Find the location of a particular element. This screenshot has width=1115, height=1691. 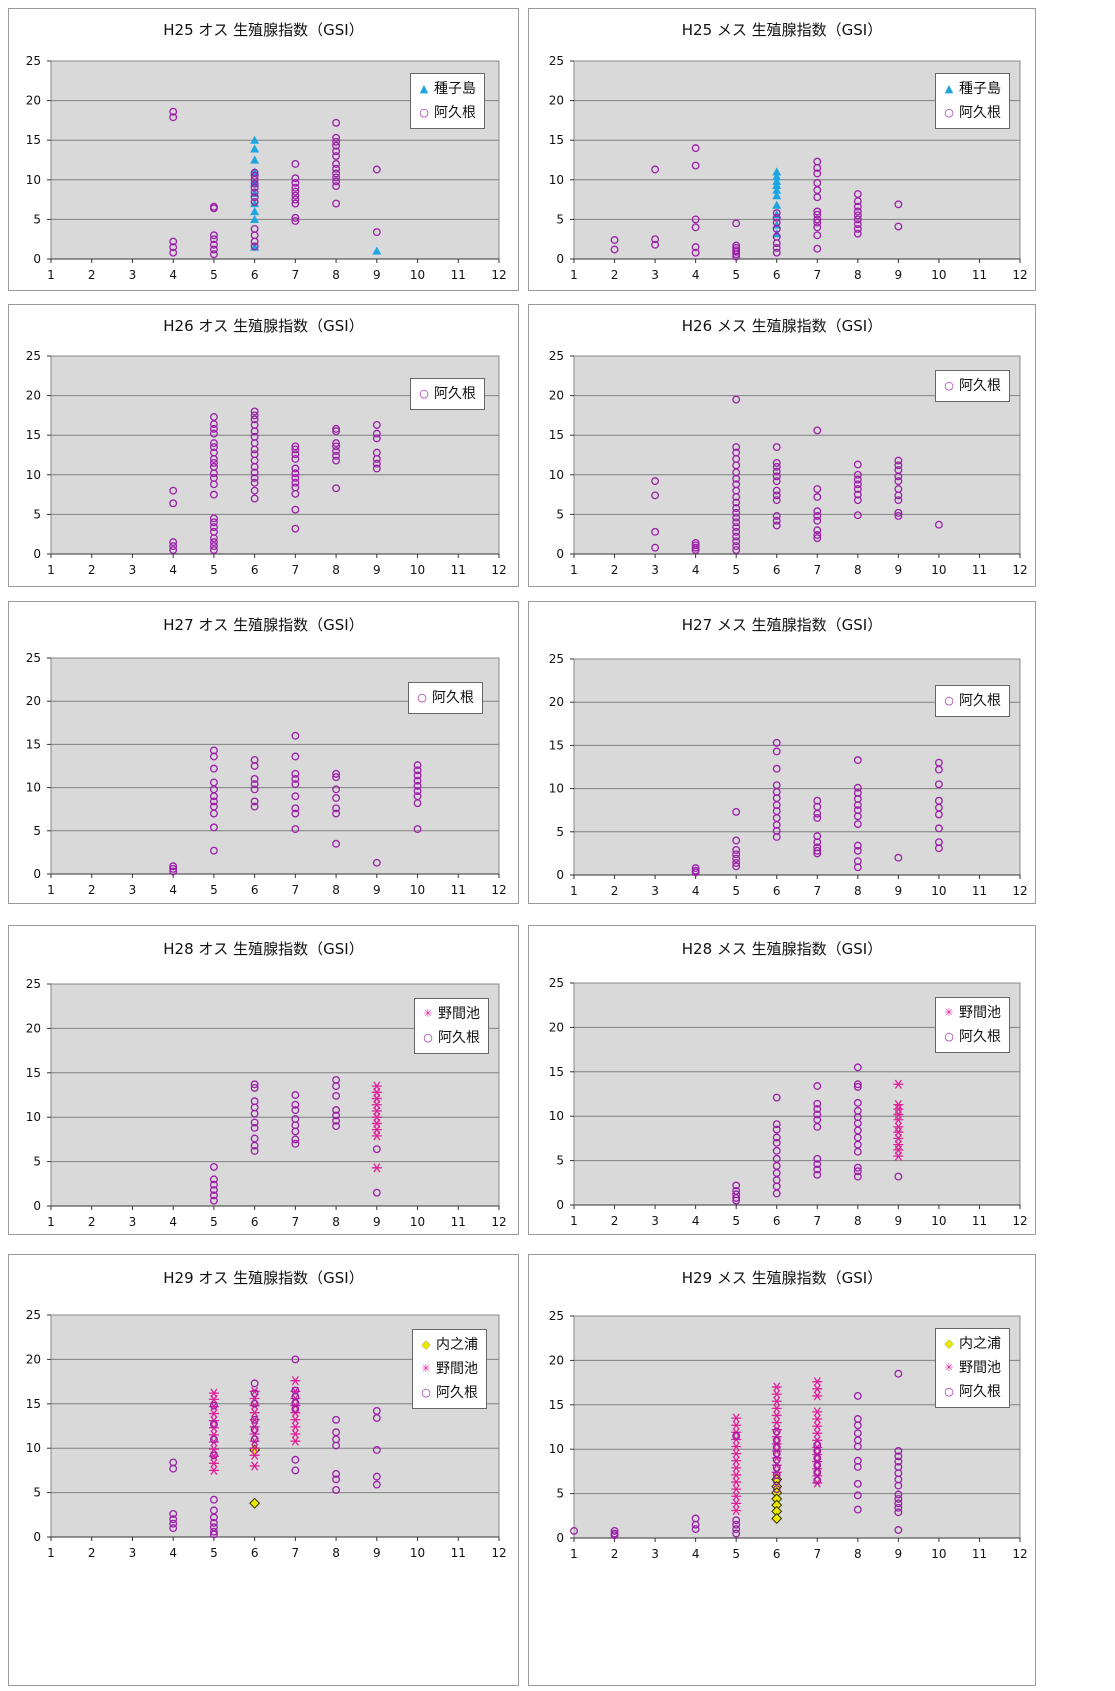

data-point-tanegashima is located at coordinates (777, 176).